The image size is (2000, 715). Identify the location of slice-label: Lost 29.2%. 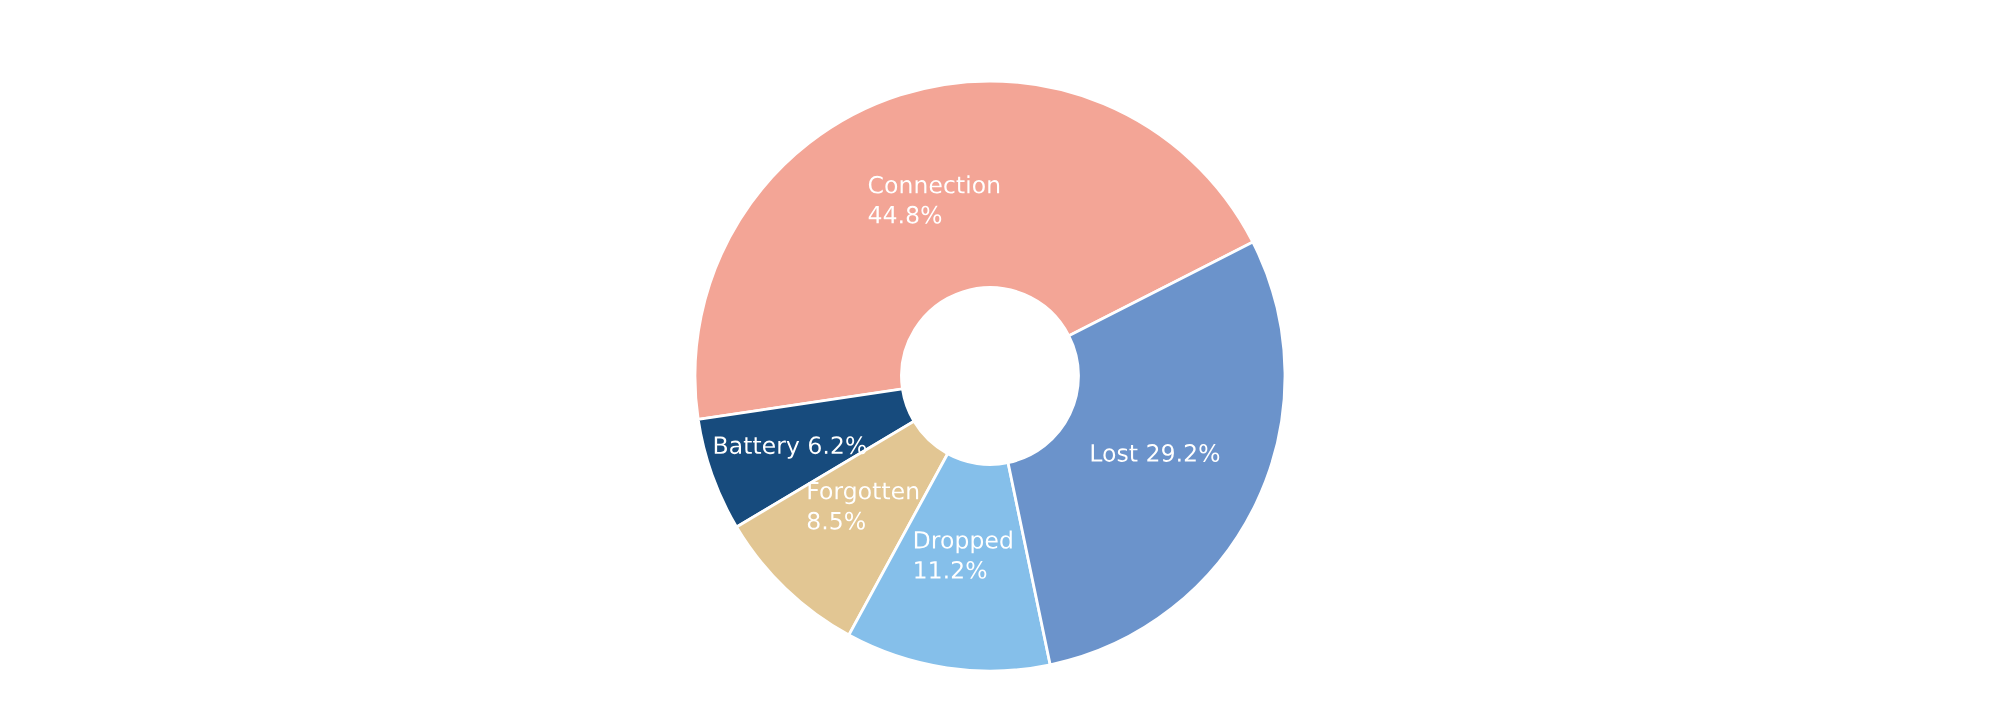
(1155, 453).